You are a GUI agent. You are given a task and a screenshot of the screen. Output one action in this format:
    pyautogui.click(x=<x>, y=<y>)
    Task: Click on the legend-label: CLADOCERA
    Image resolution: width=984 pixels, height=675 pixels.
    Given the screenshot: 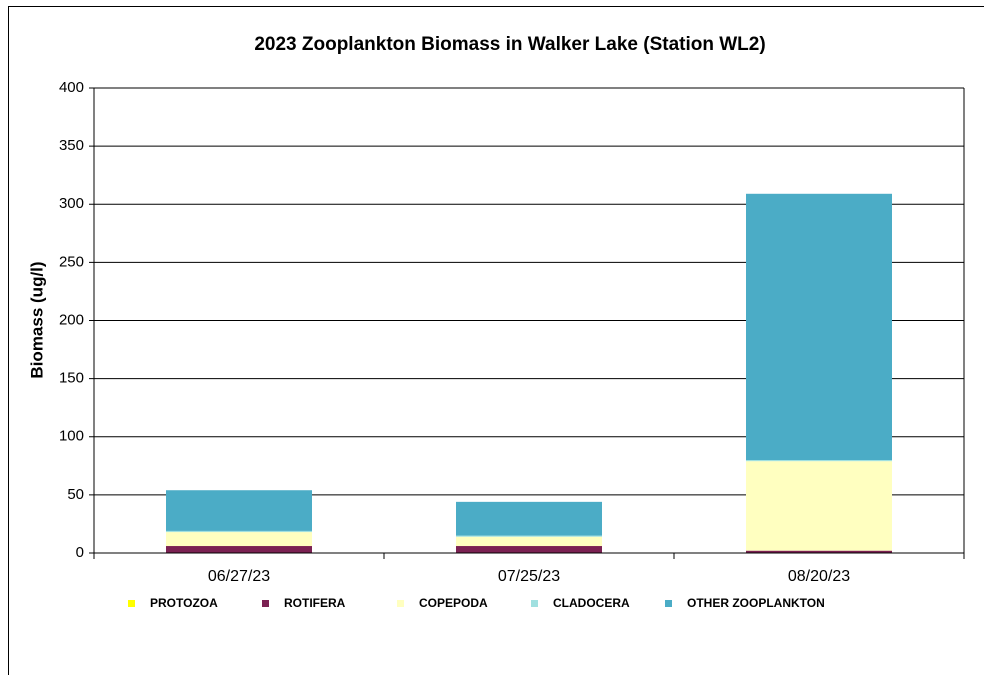 What is the action you would take?
    pyautogui.click(x=591, y=603)
    